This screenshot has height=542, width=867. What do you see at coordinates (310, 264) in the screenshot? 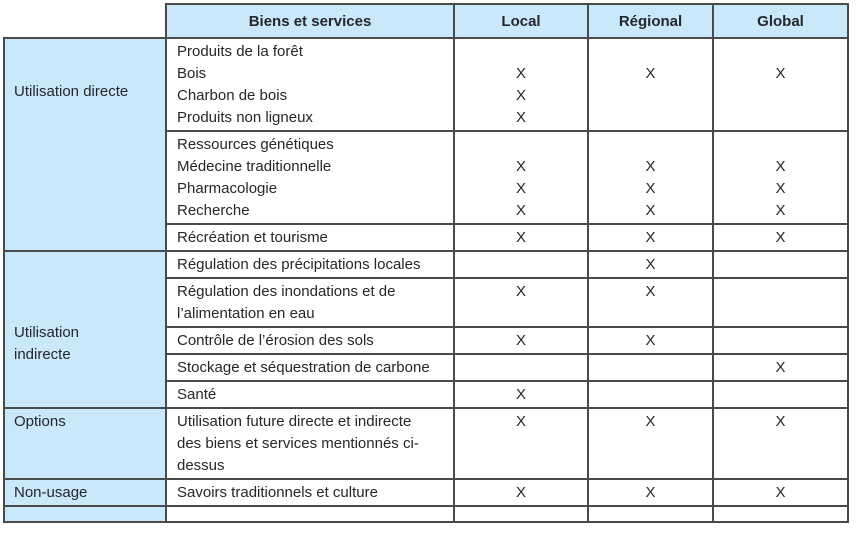
I see `service-cell: Régulation des précipitations locales` at bounding box center [310, 264].